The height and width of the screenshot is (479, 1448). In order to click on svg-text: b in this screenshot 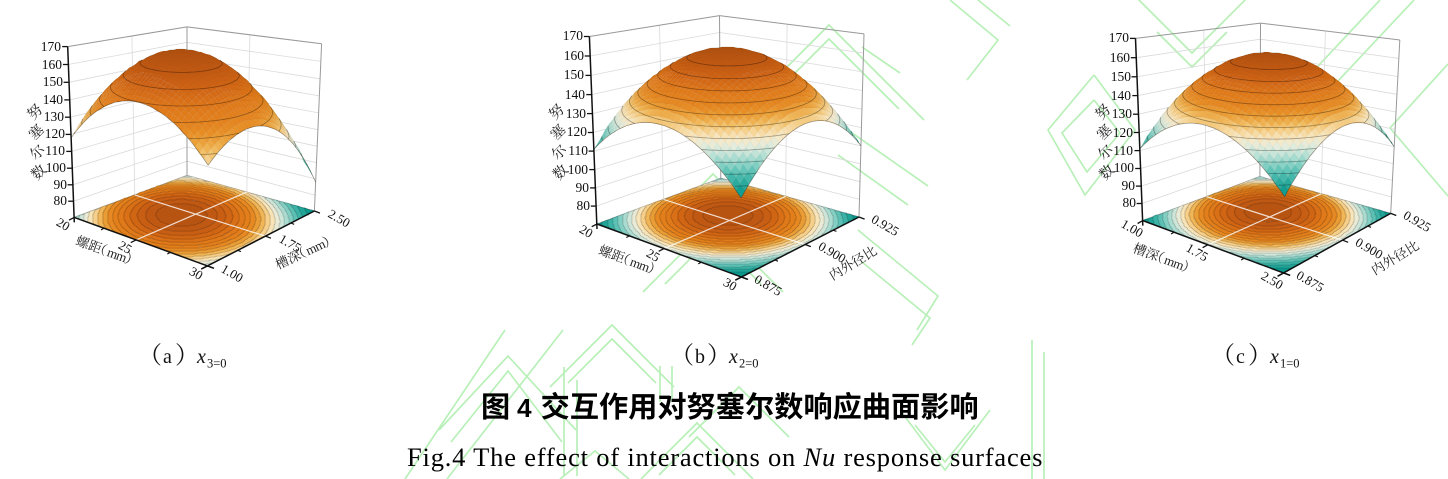, I will do `click(700, 357)`.